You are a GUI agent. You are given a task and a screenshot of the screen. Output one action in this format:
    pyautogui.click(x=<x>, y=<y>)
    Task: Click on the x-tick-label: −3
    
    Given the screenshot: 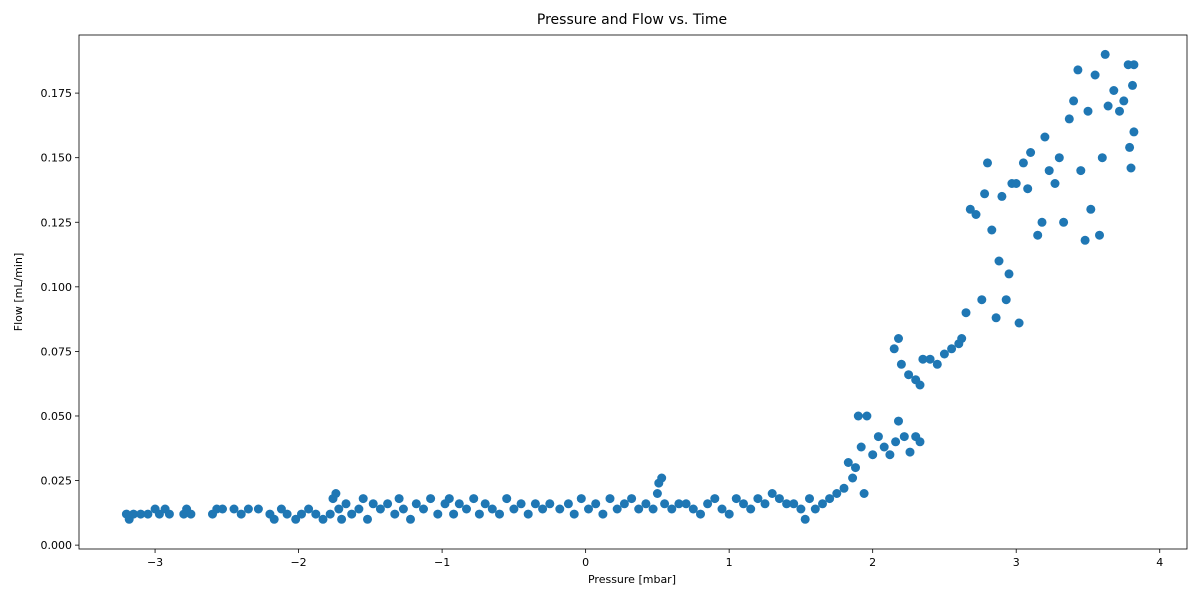 What is the action you would take?
    pyautogui.click(x=155, y=562)
    